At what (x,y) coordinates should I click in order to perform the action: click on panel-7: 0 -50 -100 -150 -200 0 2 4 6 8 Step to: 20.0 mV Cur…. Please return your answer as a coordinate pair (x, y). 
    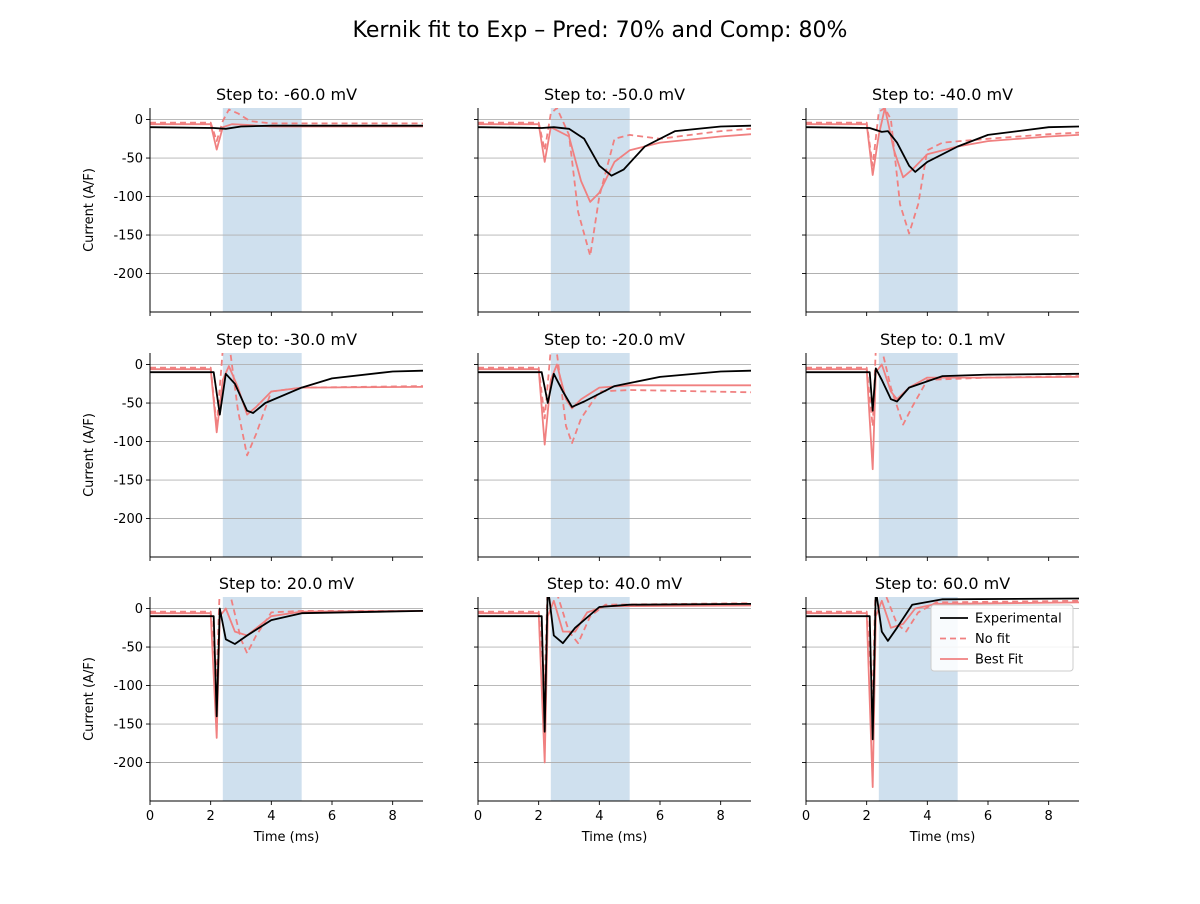
    Looking at the image, I should click on (252, 709).